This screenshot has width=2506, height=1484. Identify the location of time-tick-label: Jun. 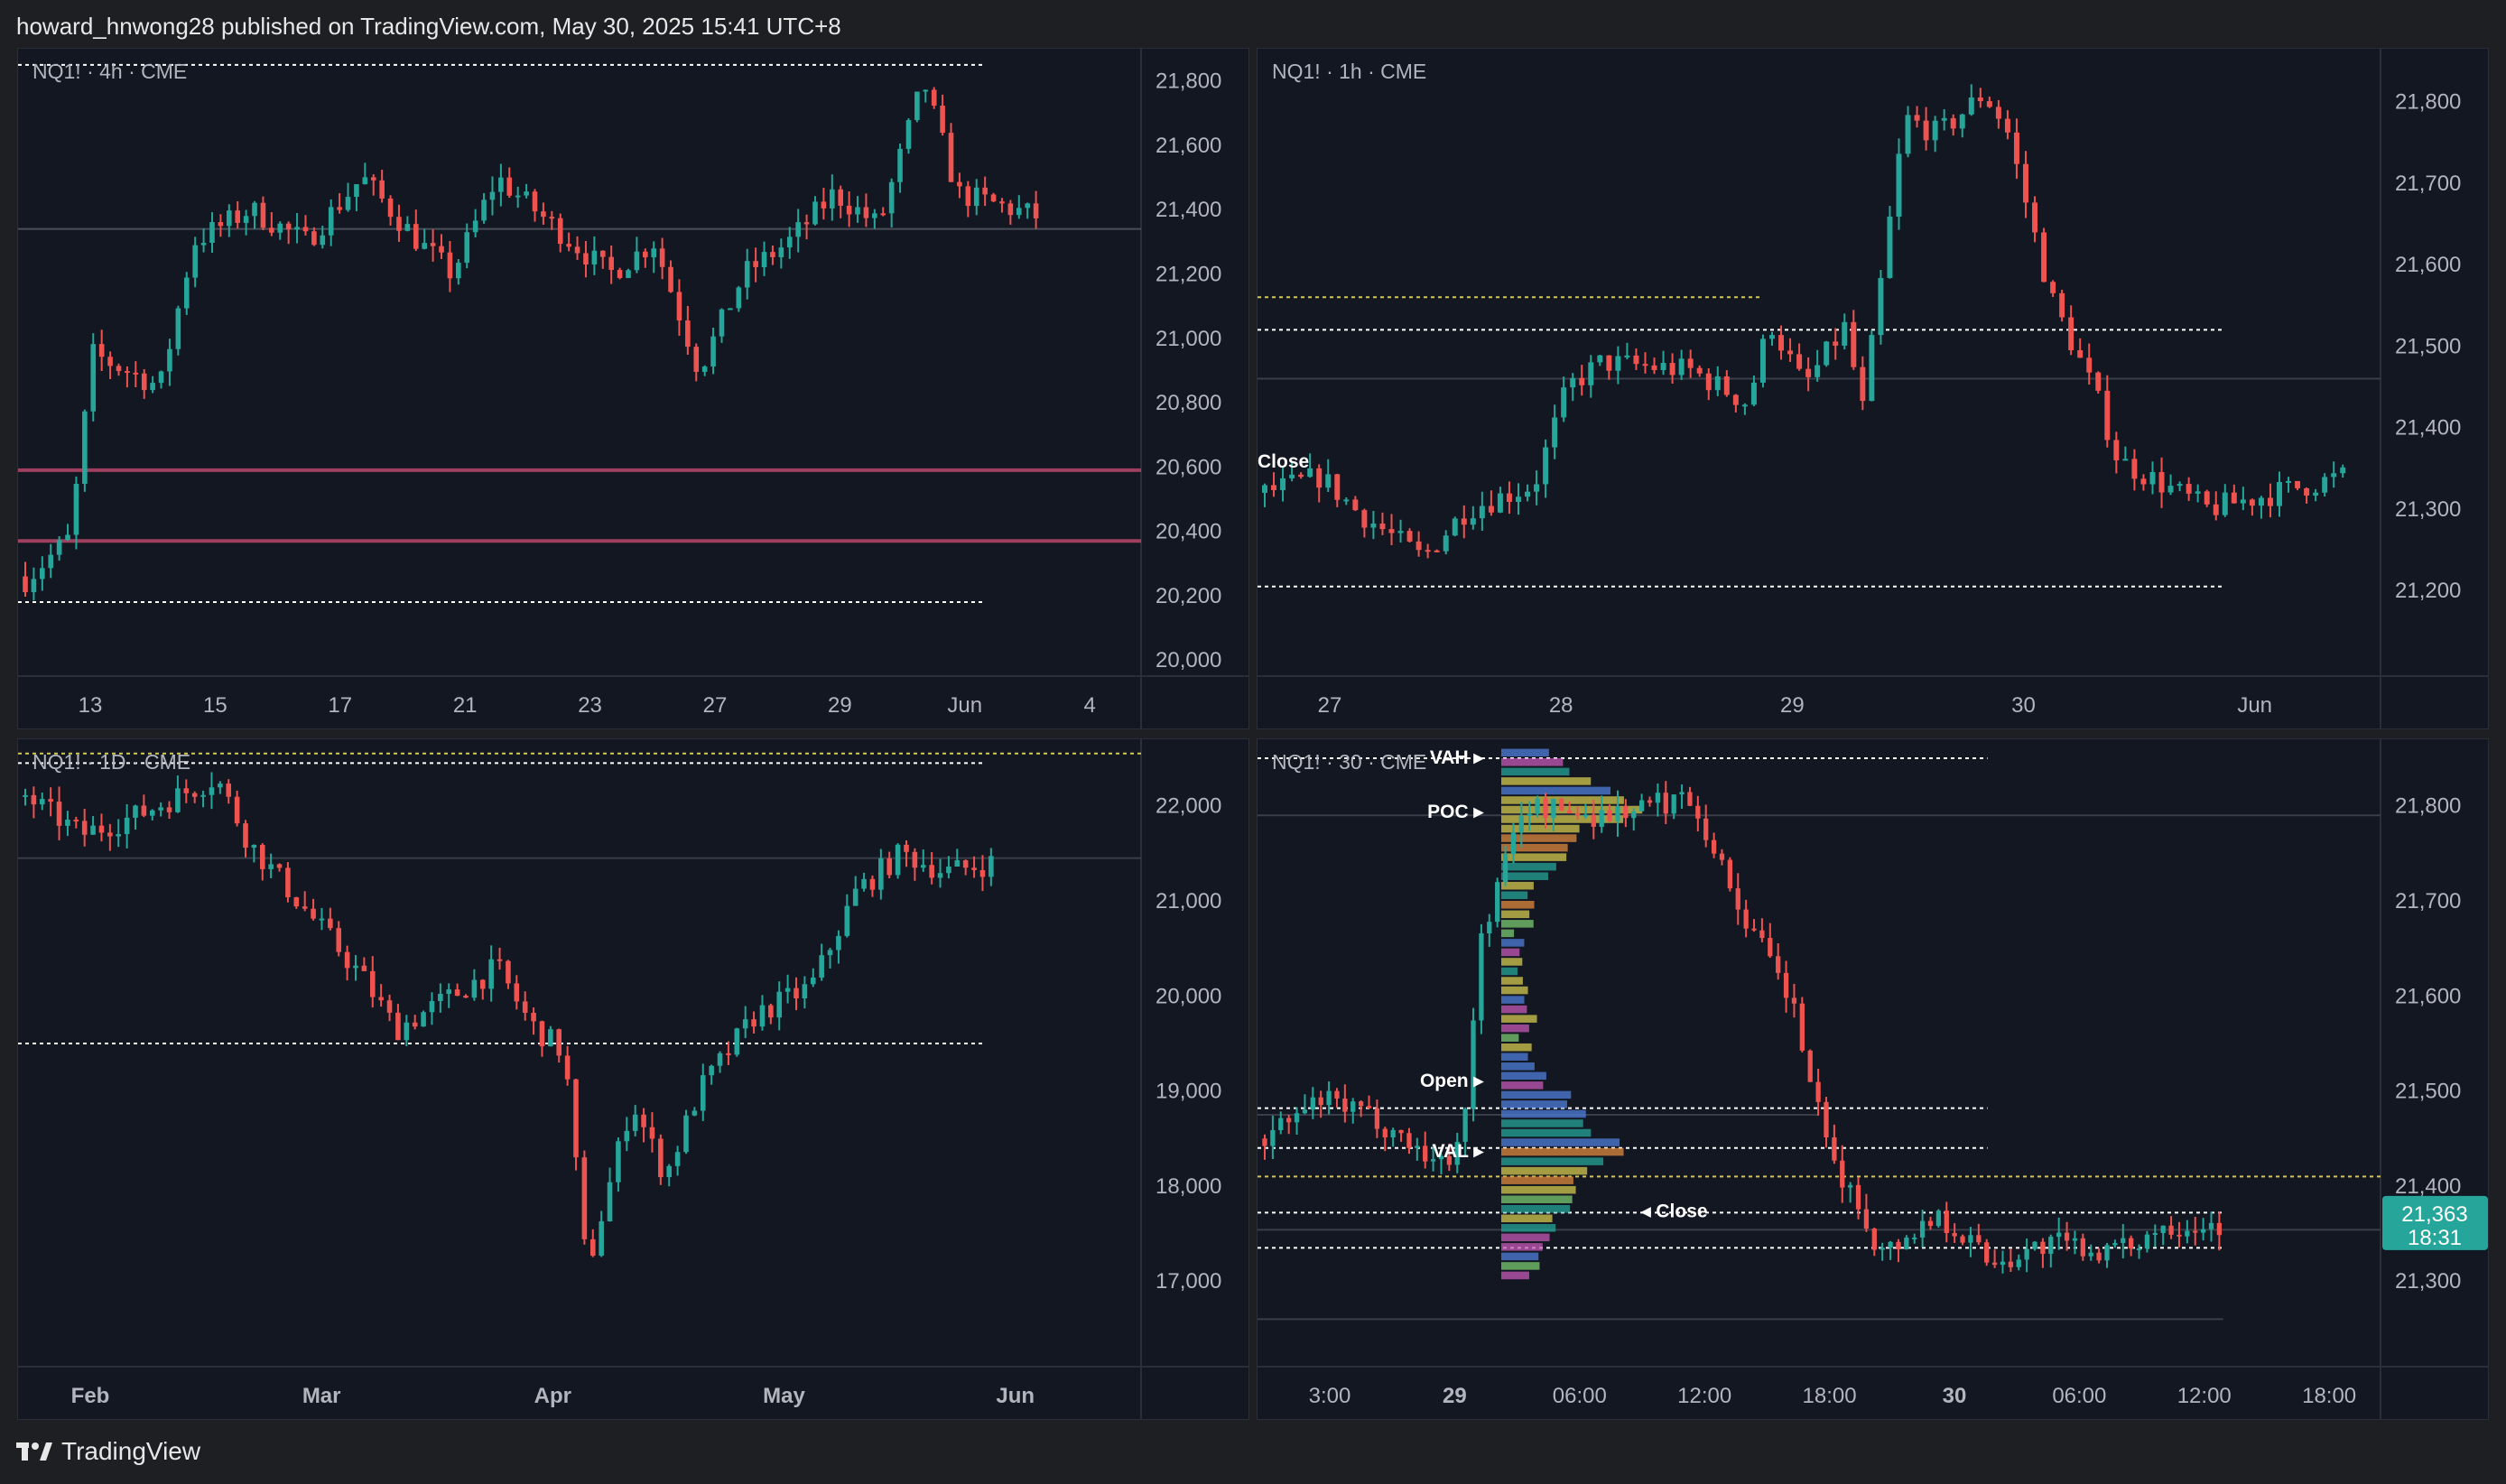
(2254, 706).